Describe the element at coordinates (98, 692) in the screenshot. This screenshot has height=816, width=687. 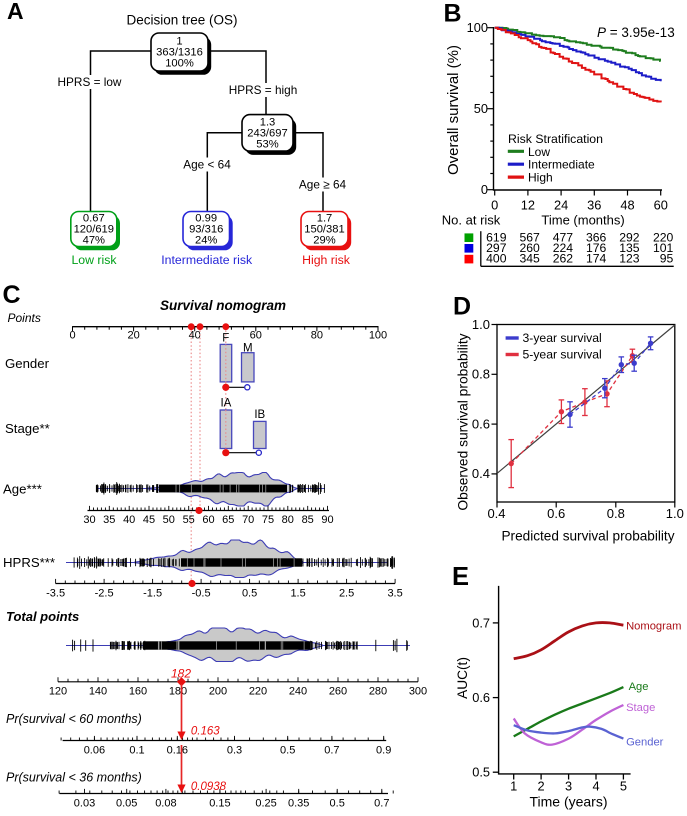
I see `svg-text: 140` at that location.